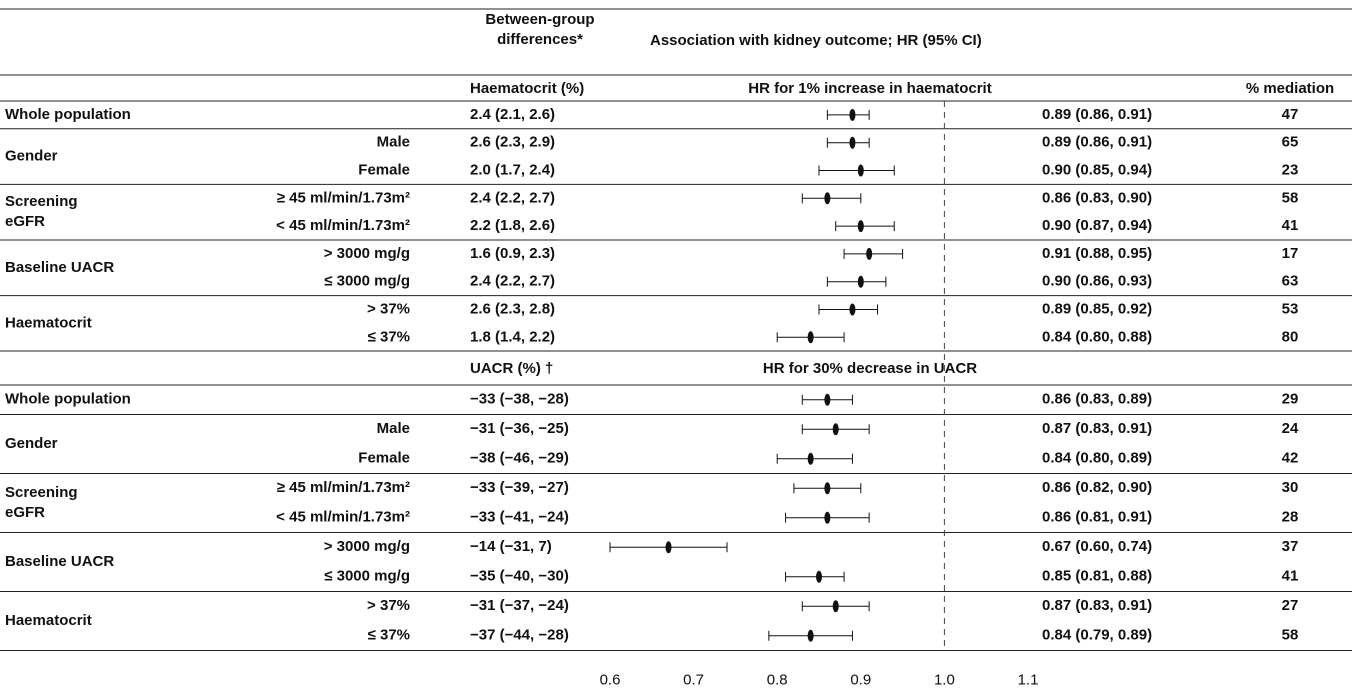 The image size is (1352, 691). Describe the element at coordinates (1290, 336) in the screenshot. I see `mediation: 80` at that location.